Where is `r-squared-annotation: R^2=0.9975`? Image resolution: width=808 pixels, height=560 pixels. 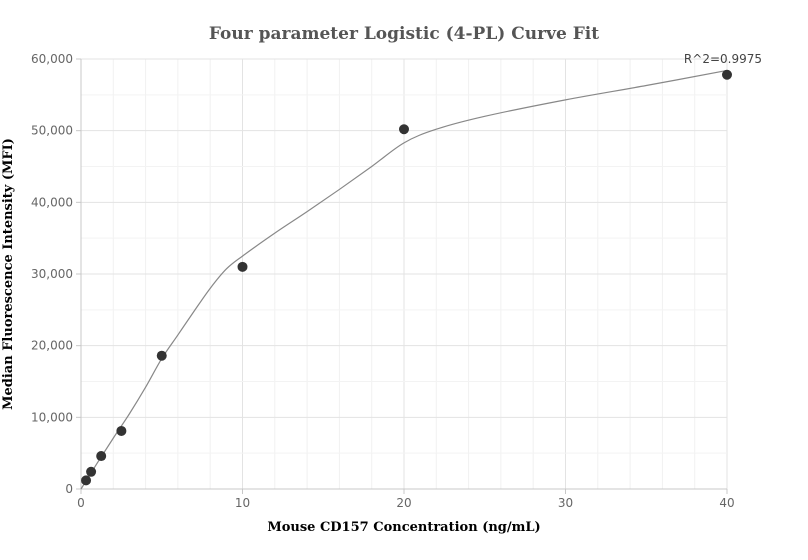
r-squared-annotation: R^2=0.9975 is located at coordinates (723, 59).